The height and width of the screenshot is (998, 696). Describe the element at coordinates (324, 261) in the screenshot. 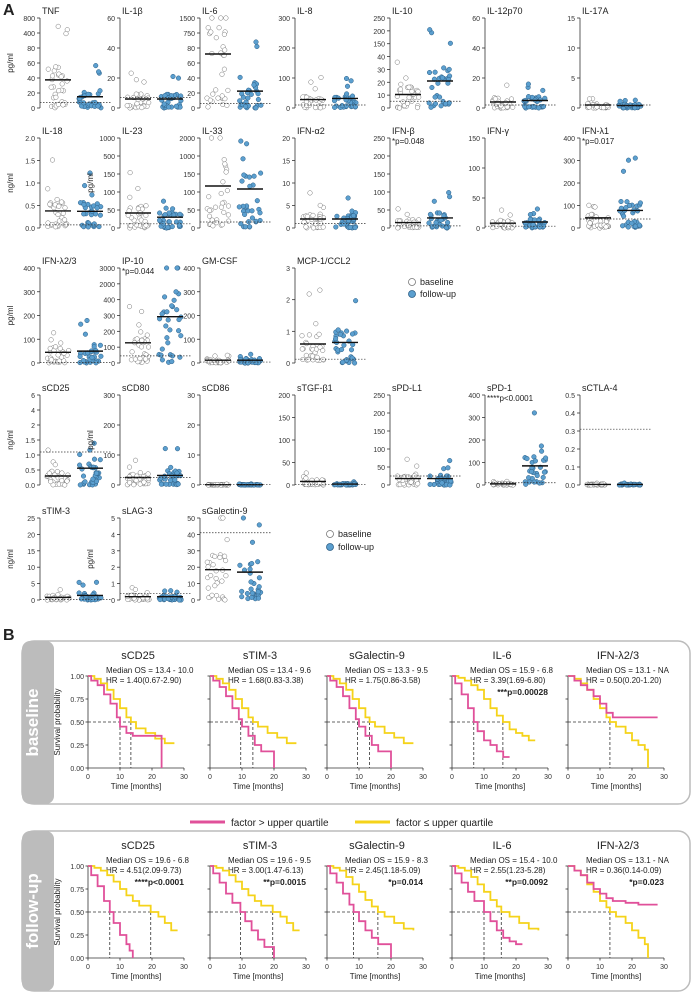

I see `plot-title: MCP-1/CCL2` at that location.